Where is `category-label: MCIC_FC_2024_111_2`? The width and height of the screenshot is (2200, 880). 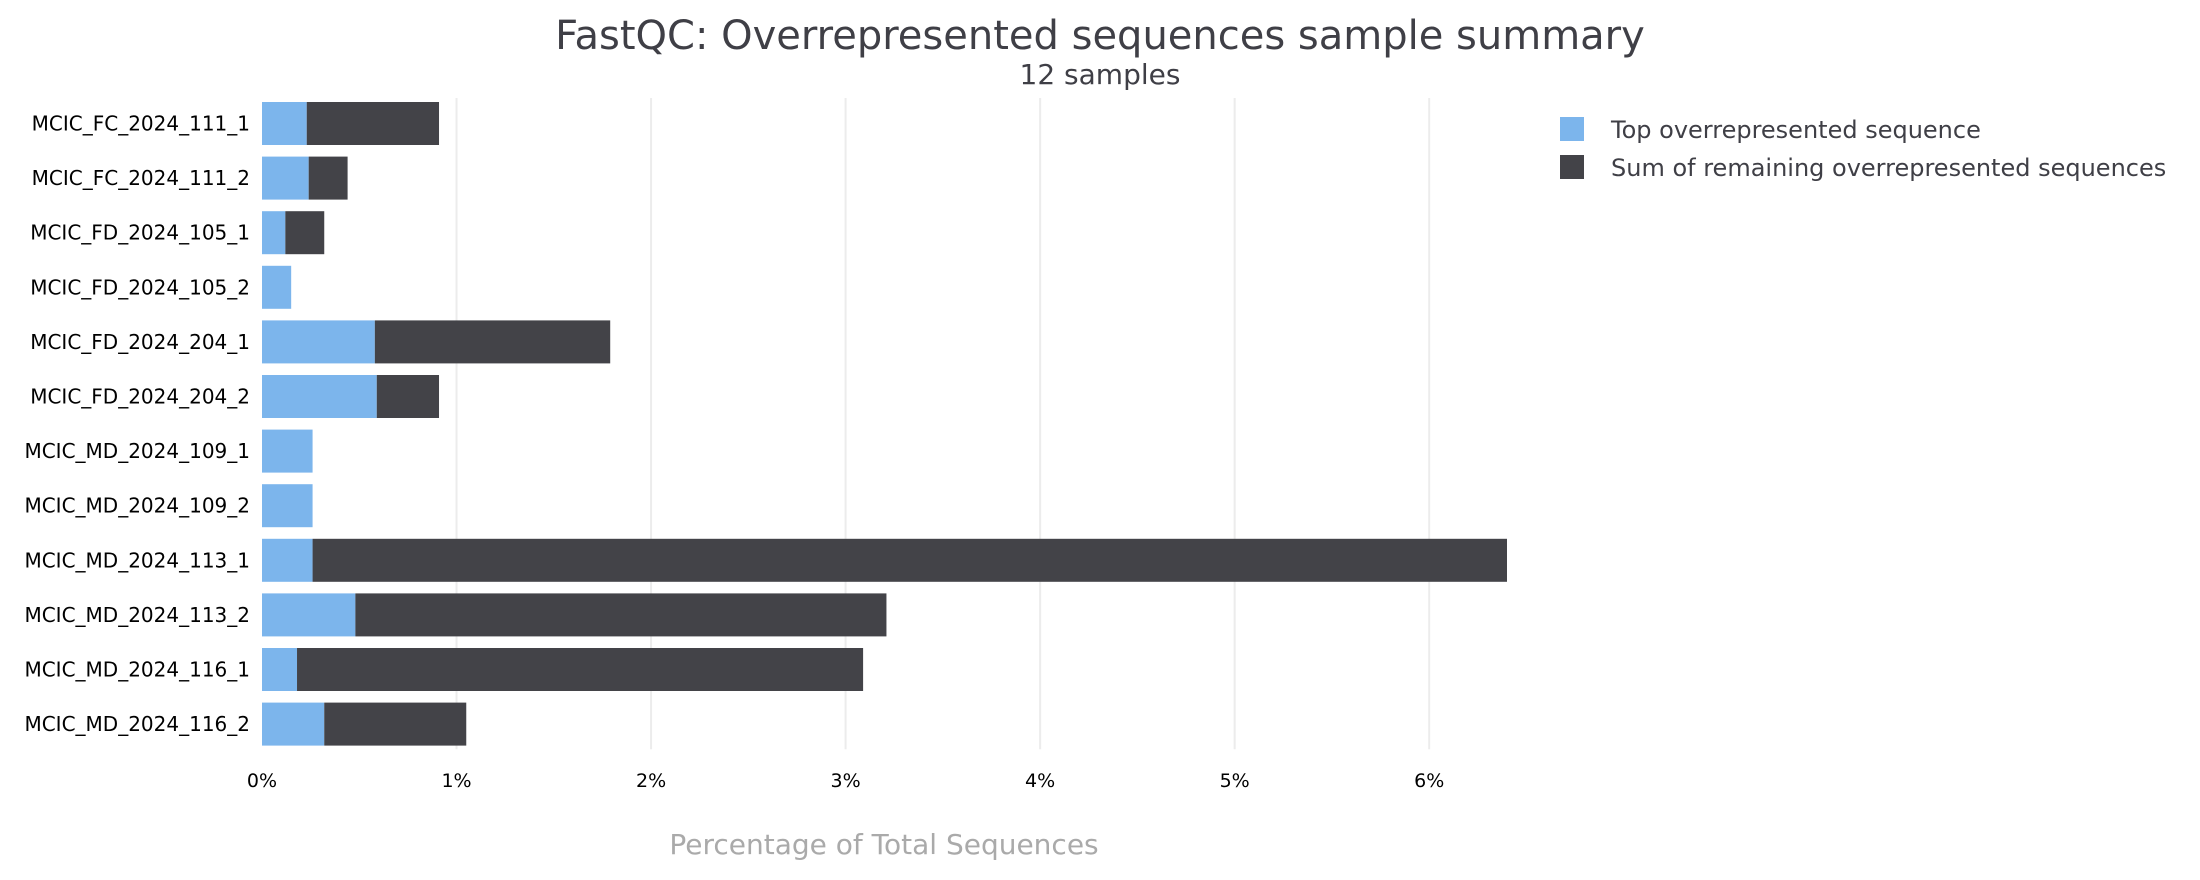
category-label: MCIC_FC_2024_111_2 is located at coordinates (141, 178).